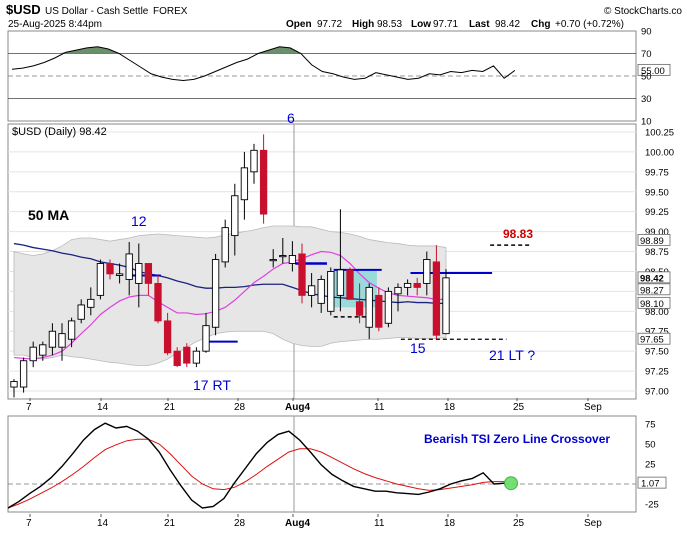 The width and height of the screenshot is (682, 534). I want to click on crossover-dot, so click(511, 483).